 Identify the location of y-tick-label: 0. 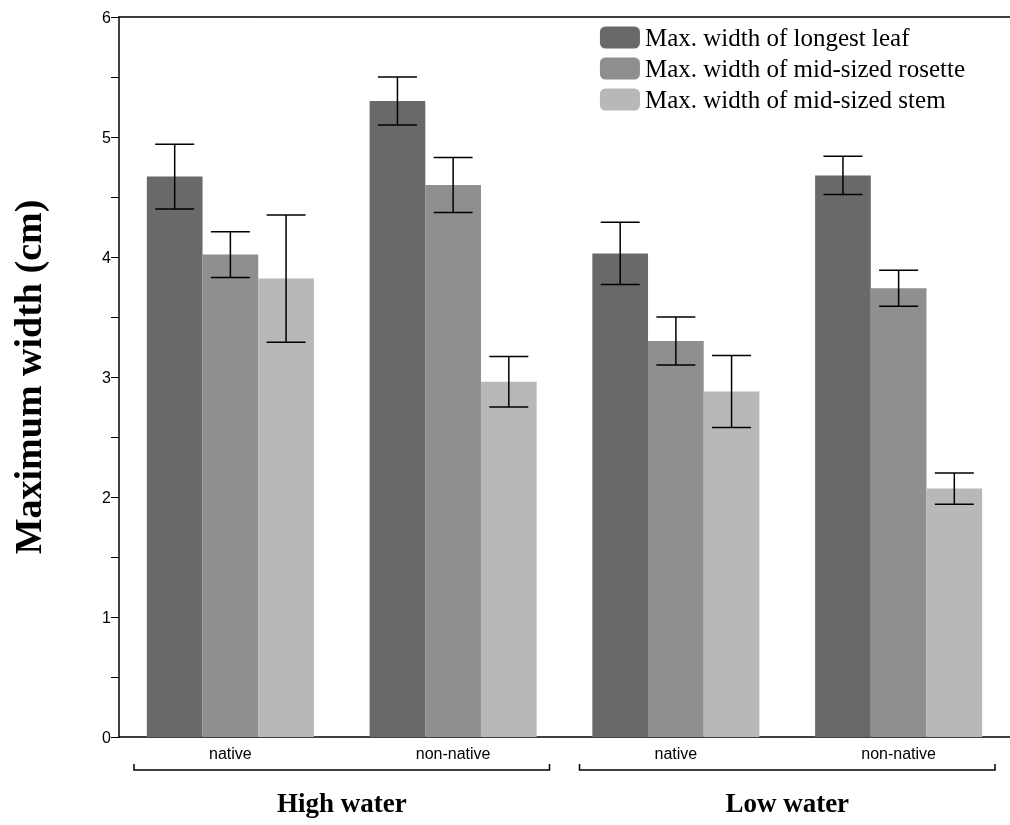
(107, 737).